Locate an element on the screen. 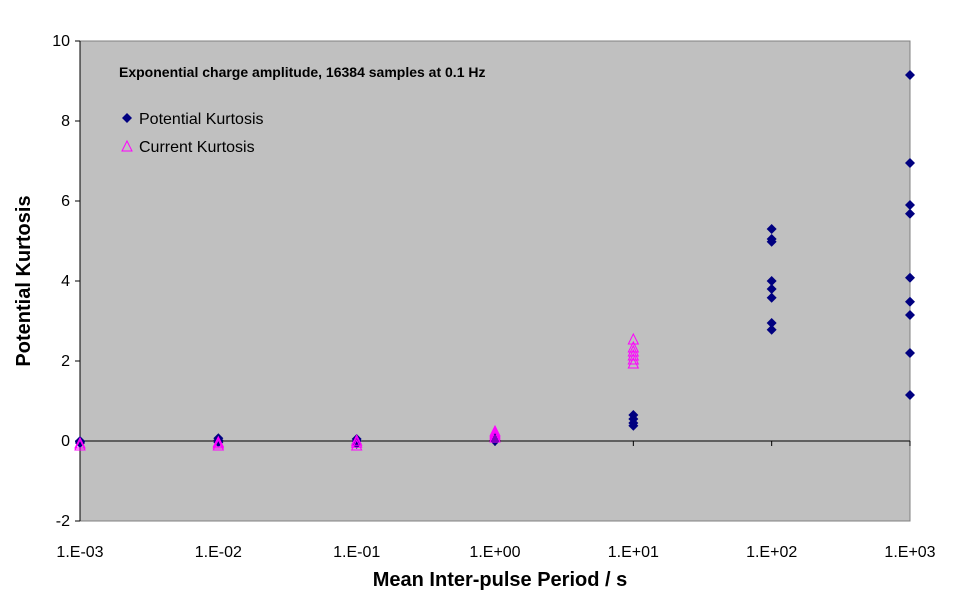 Image resolution: width=978 pixels, height=603 pixels. y-tick-label: 0 is located at coordinates (65, 441).